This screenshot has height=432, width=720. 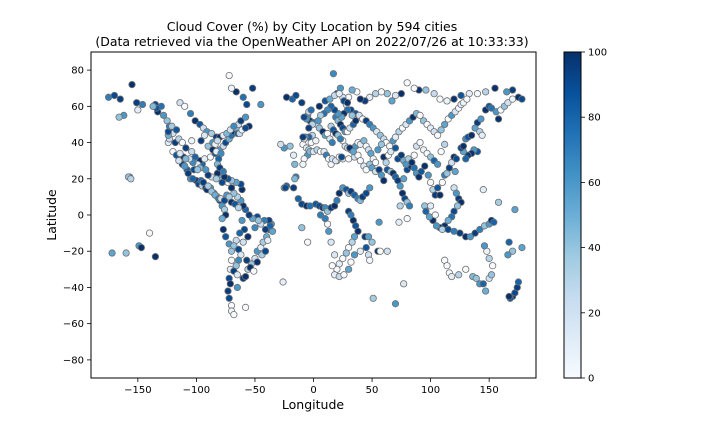 I want to click on colorbar-tick-label: 80, so click(x=594, y=118).